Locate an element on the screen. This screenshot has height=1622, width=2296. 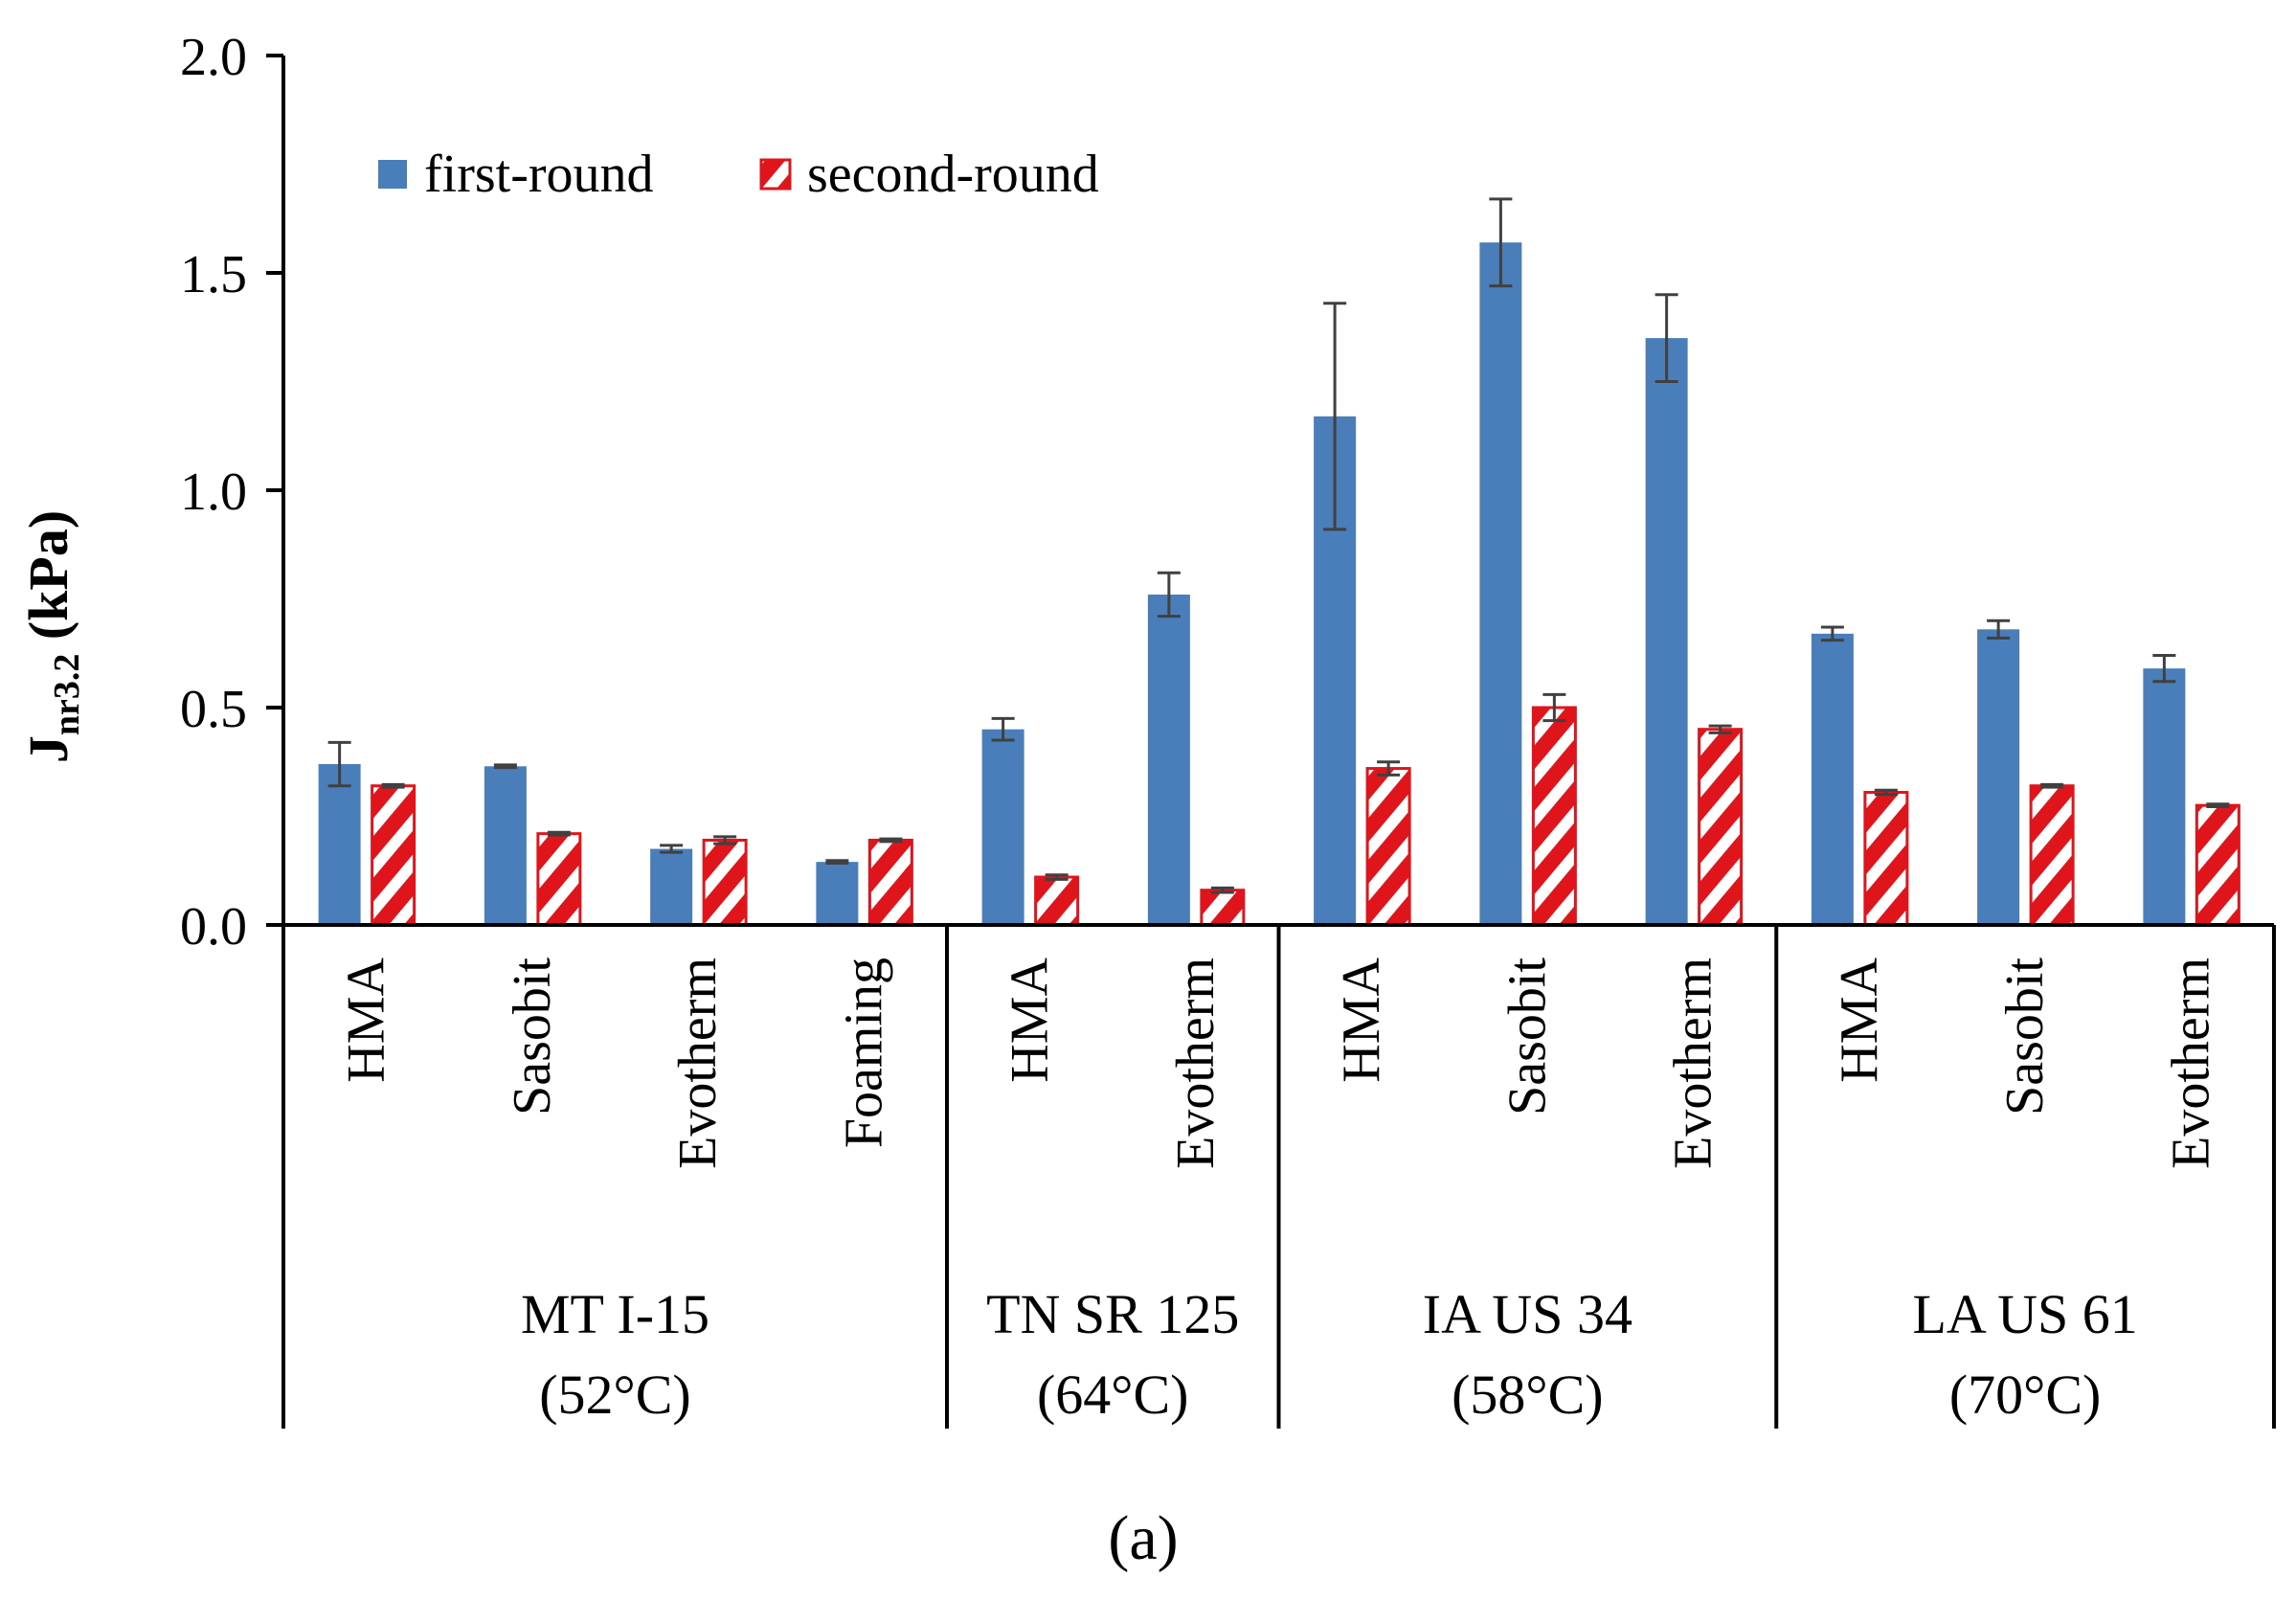
y-tick-label: 1.0 is located at coordinates (213, 492).